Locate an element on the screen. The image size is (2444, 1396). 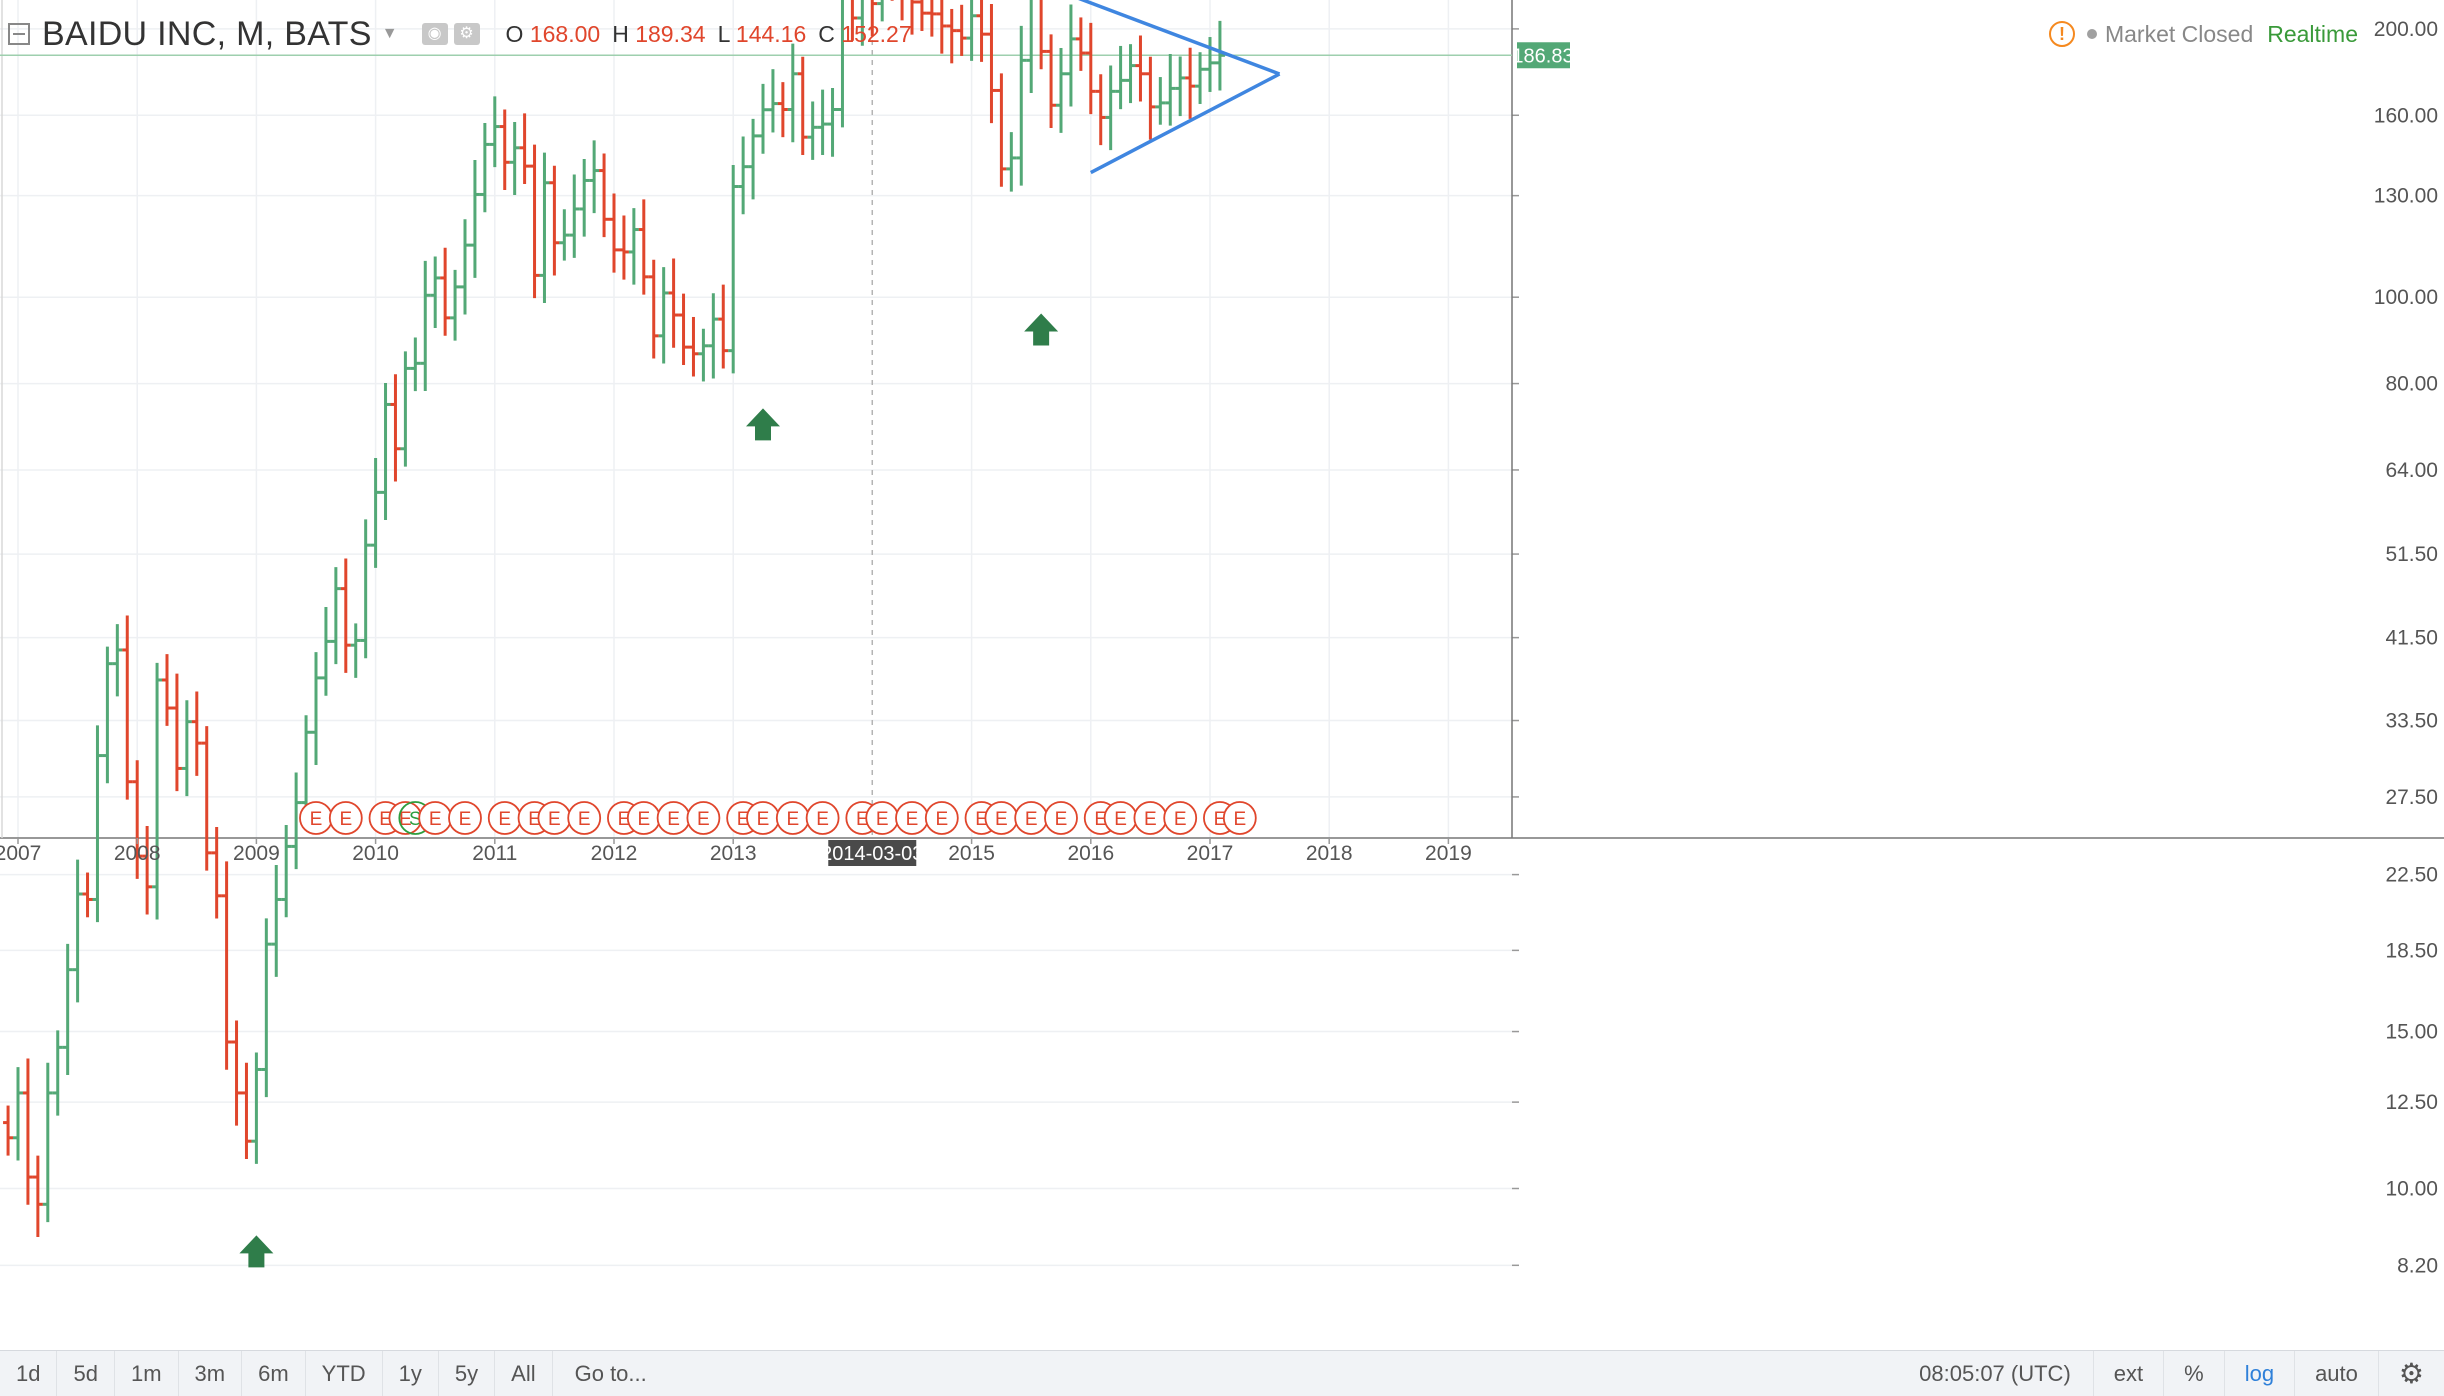
buy-arrow-icon is located at coordinates (763, 424).